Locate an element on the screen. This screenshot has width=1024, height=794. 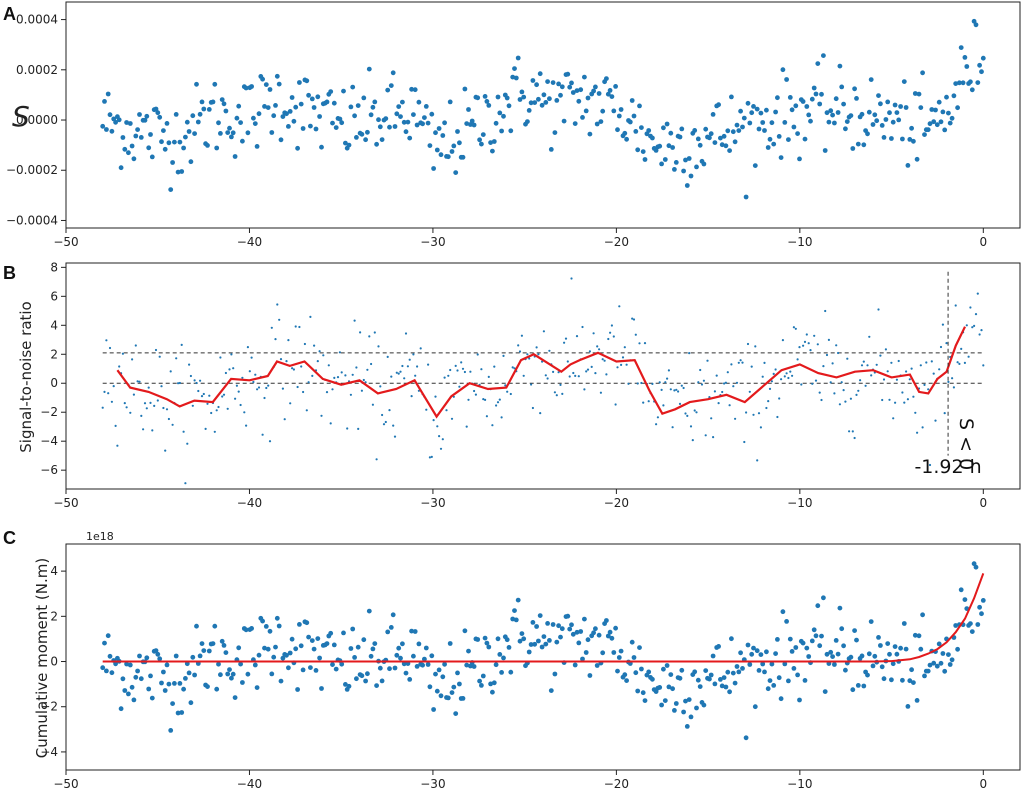
panel-c-yticks: −4 −2 0 2 4 is located at coordinates (53, 661).